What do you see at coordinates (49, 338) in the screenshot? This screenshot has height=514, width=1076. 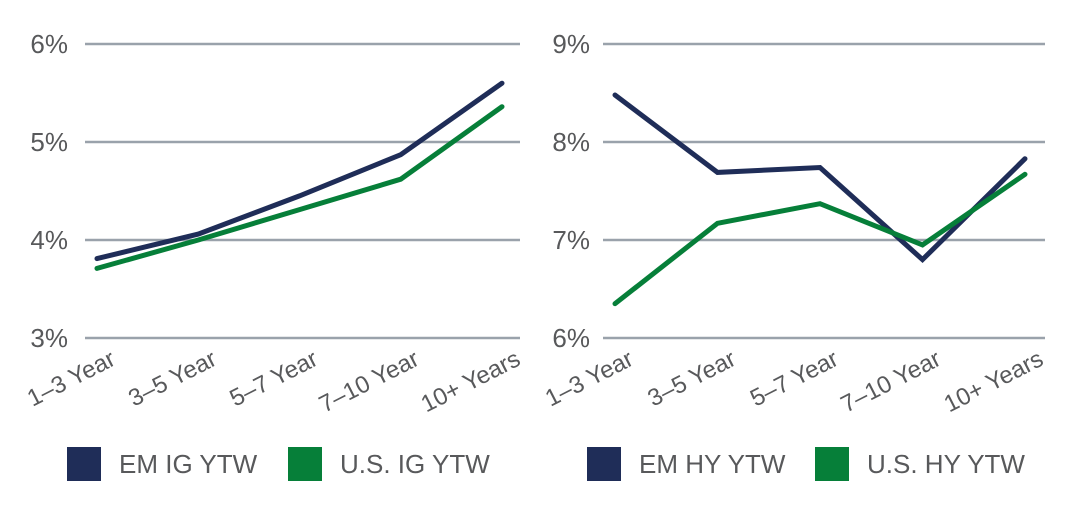 I see `y-tick-label: 3%` at bounding box center [49, 338].